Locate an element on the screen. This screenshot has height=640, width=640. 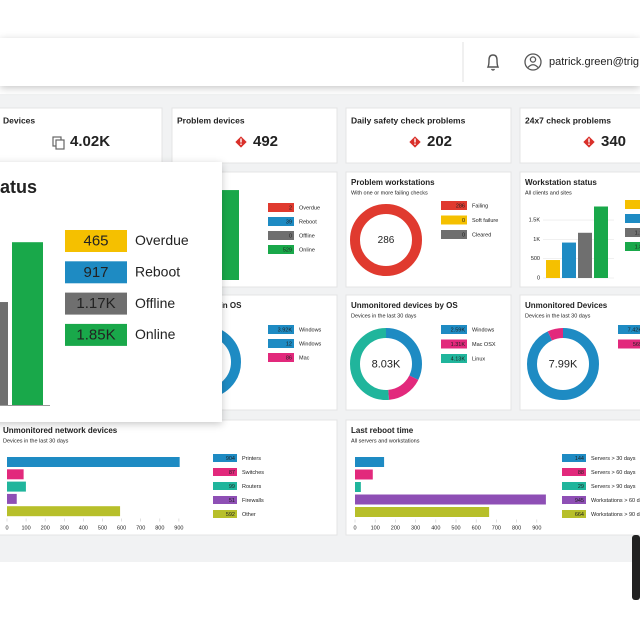
card-subtitle: With one or more failing checks is located at coordinates (389, 193).